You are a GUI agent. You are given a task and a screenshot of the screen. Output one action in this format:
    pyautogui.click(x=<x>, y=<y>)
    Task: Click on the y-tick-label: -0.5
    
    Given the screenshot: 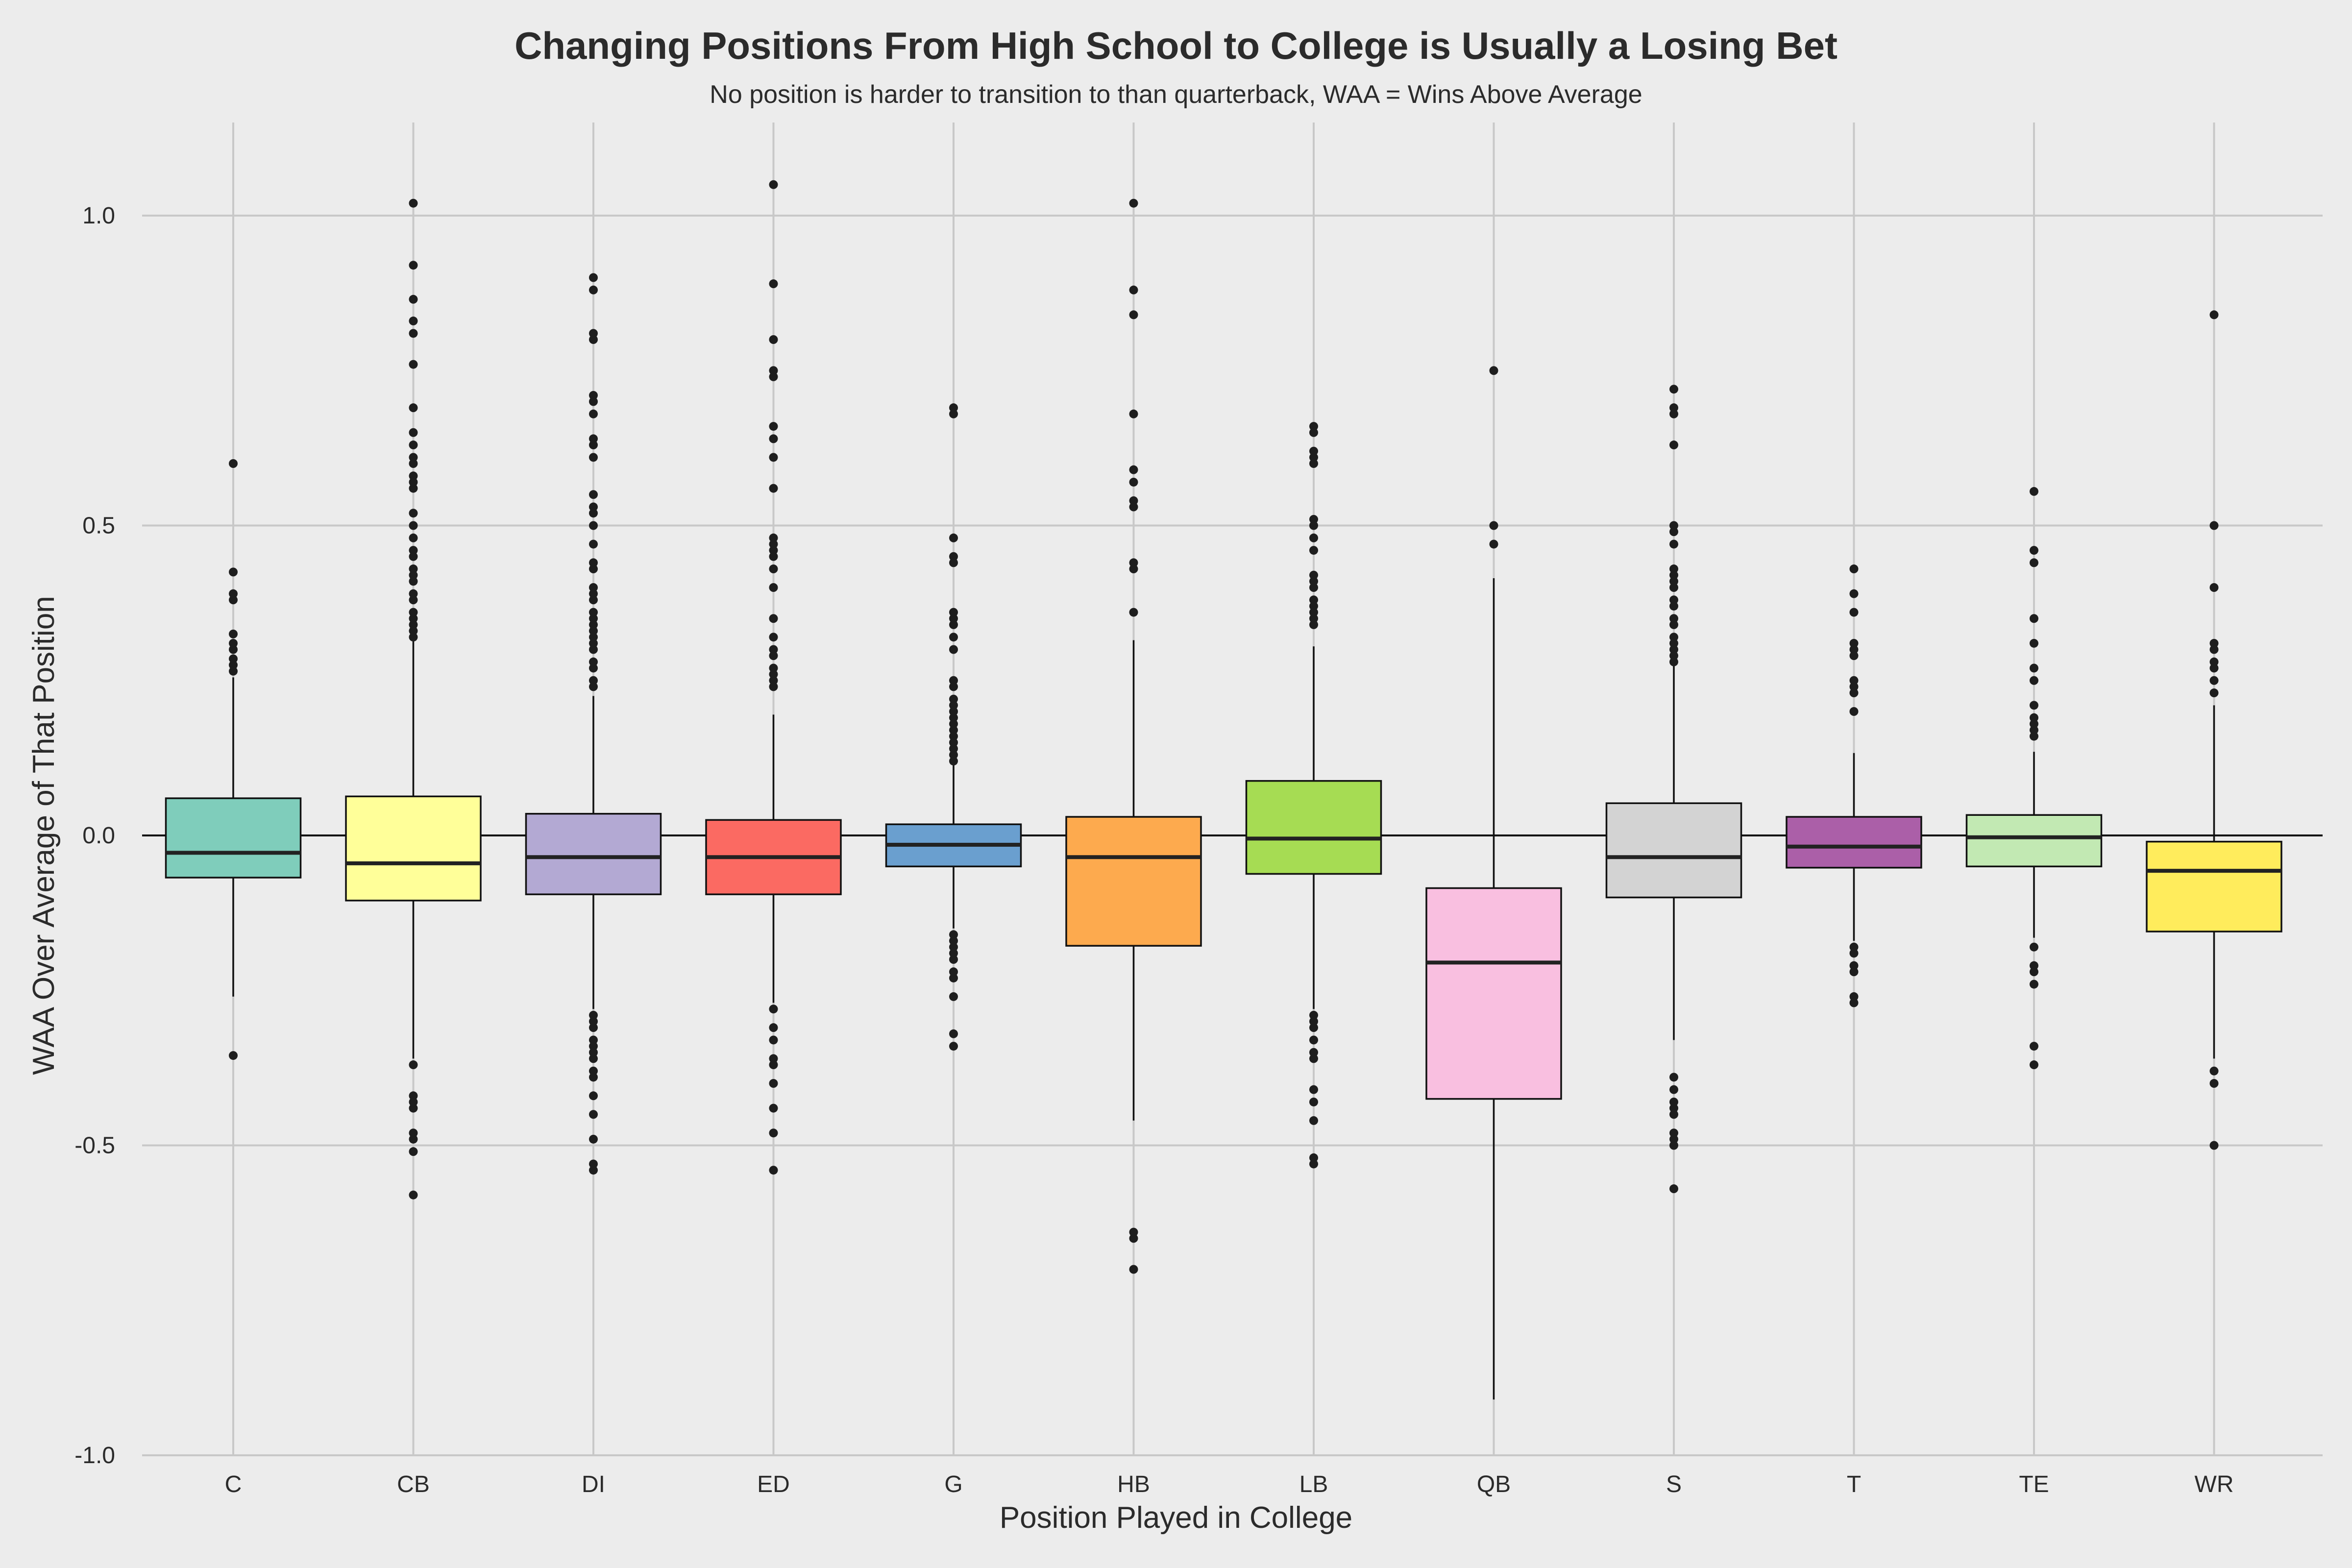 What is the action you would take?
    pyautogui.click(x=94, y=1146)
    